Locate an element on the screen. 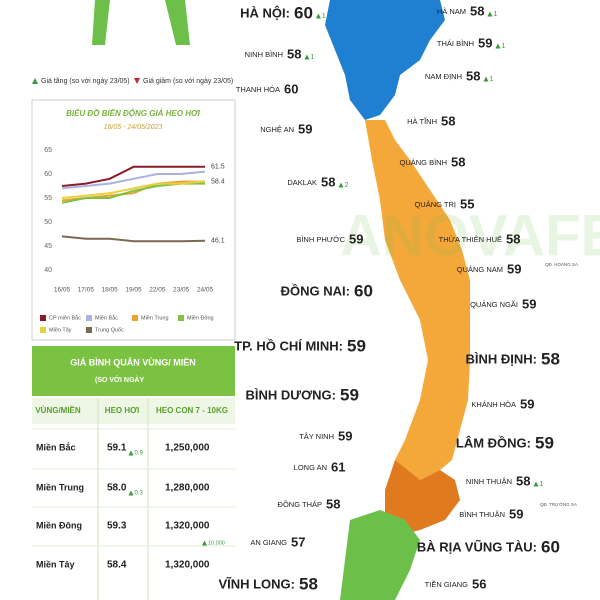 The height and width of the screenshot is (600, 600). island-label: QĐ. TRƯỜNG SA is located at coordinates (558, 504).